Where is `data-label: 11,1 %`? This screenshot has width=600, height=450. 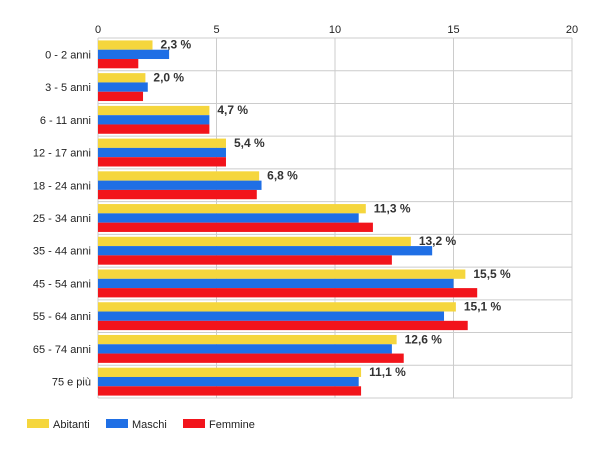 data-label: 11,1 % is located at coordinates (387, 372).